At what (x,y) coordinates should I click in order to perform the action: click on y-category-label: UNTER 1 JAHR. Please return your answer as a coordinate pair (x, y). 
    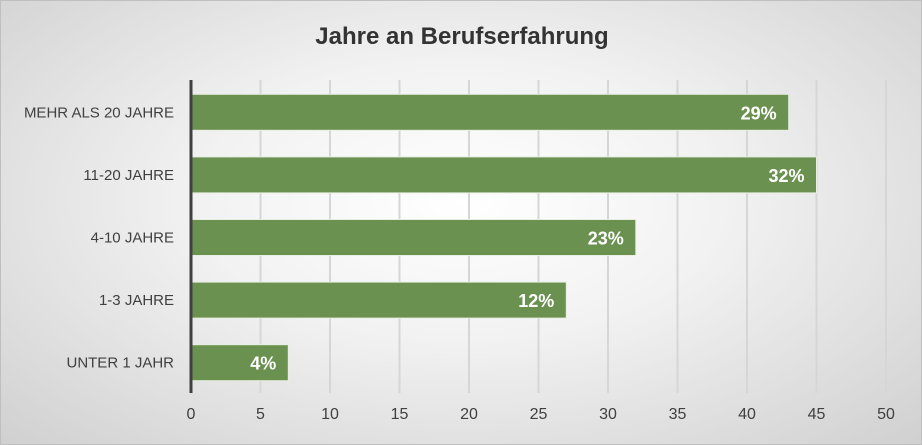
    Looking at the image, I should click on (120, 363).